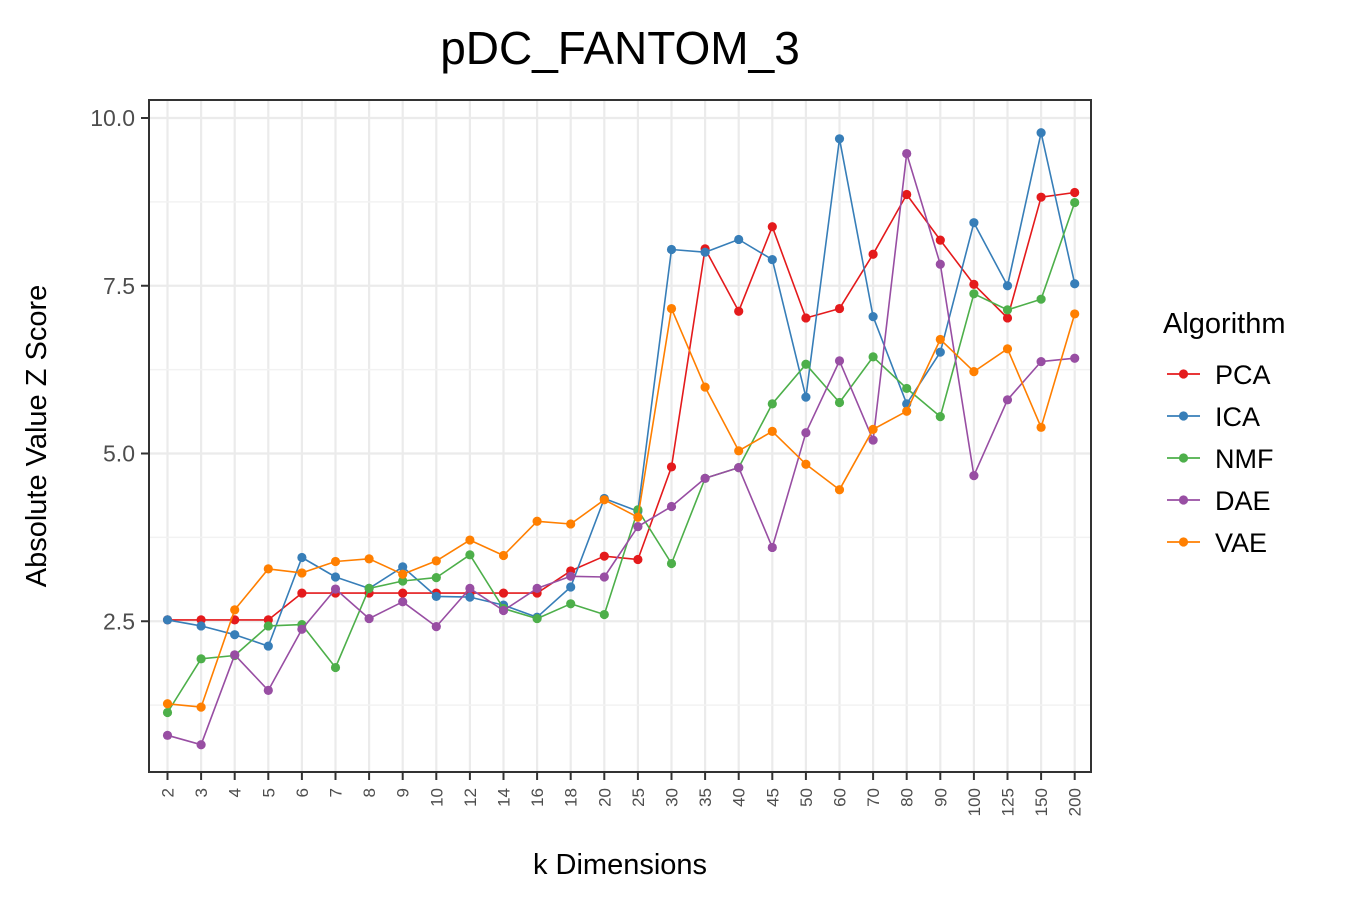 This screenshot has width=1350, height=905. What do you see at coordinates (1224, 324) in the screenshot?
I see `legend-title: Algorithm` at bounding box center [1224, 324].